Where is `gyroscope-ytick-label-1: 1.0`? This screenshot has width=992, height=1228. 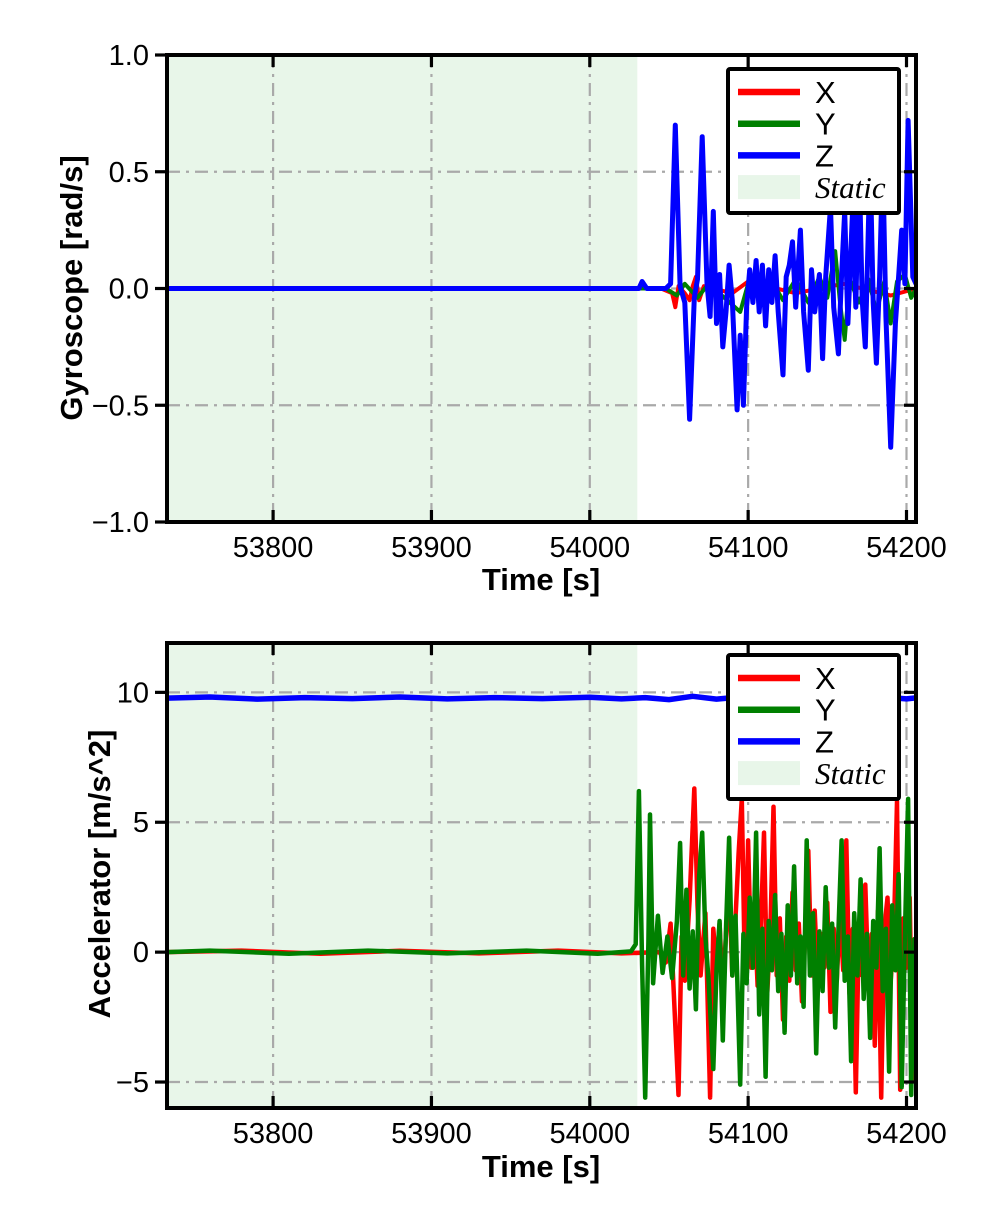 gyroscope-ytick-label-1: 1.0 is located at coordinates (129, 56).